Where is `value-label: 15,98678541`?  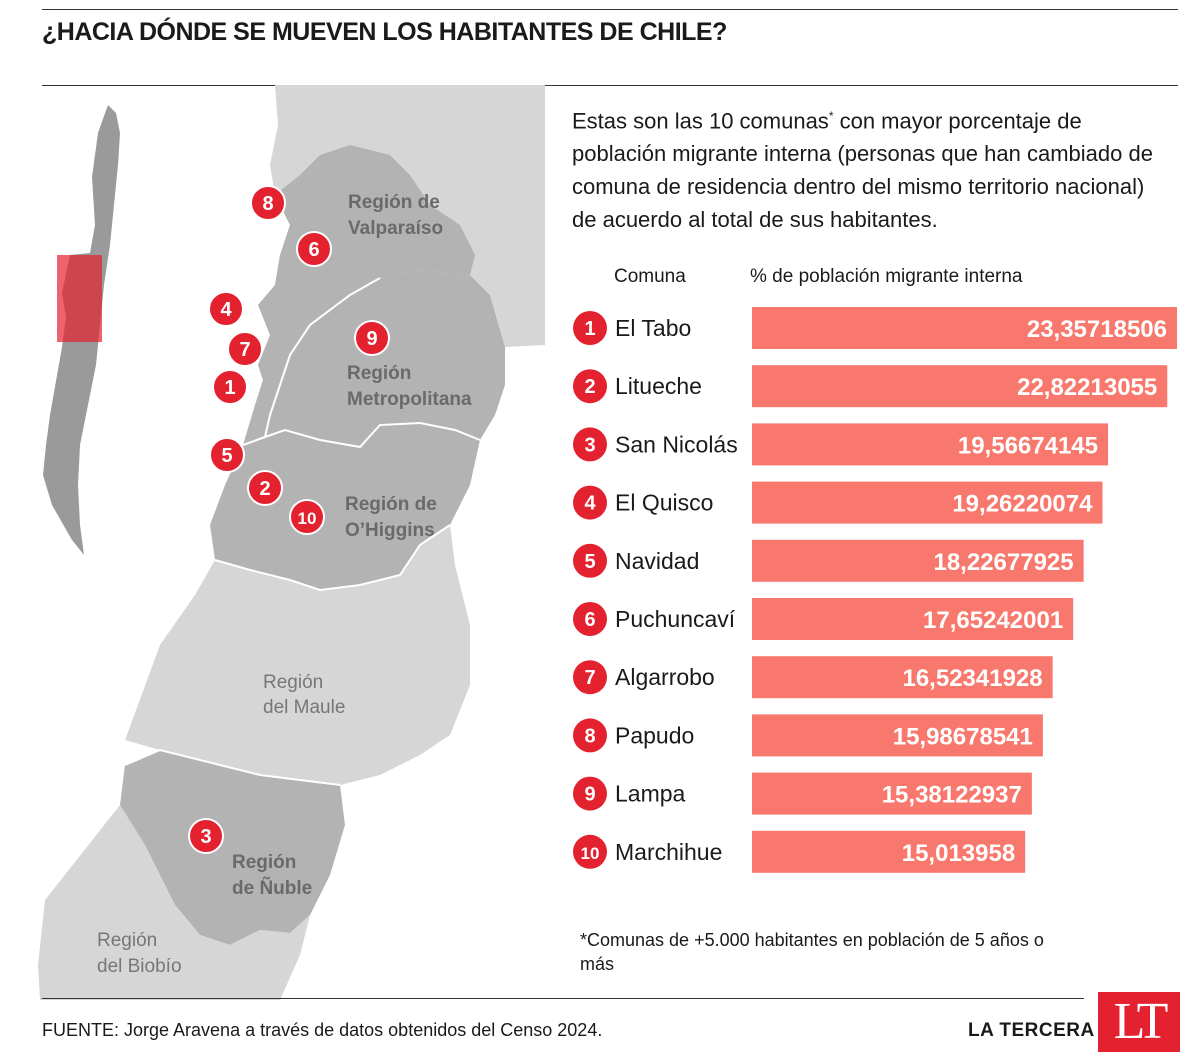
value-label: 15,98678541 is located at coordinates (963, 736).